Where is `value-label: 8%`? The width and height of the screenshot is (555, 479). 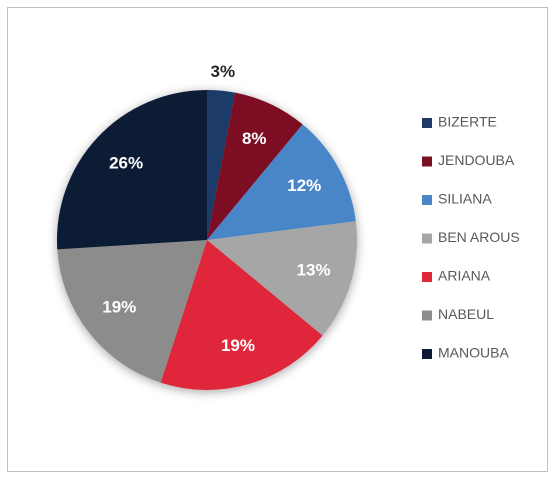
value-label: 8% is located at coordinates (254, 138).